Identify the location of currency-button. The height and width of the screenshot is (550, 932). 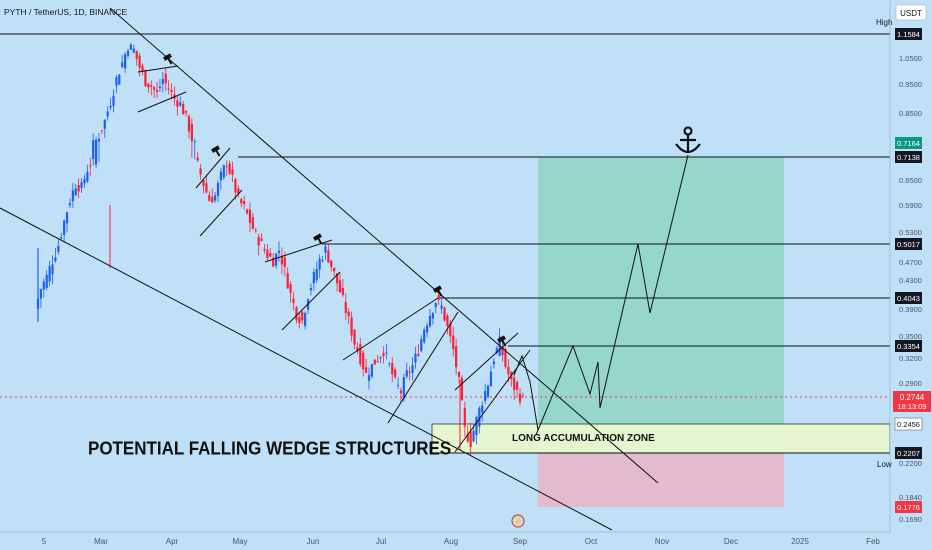
(911, 12).